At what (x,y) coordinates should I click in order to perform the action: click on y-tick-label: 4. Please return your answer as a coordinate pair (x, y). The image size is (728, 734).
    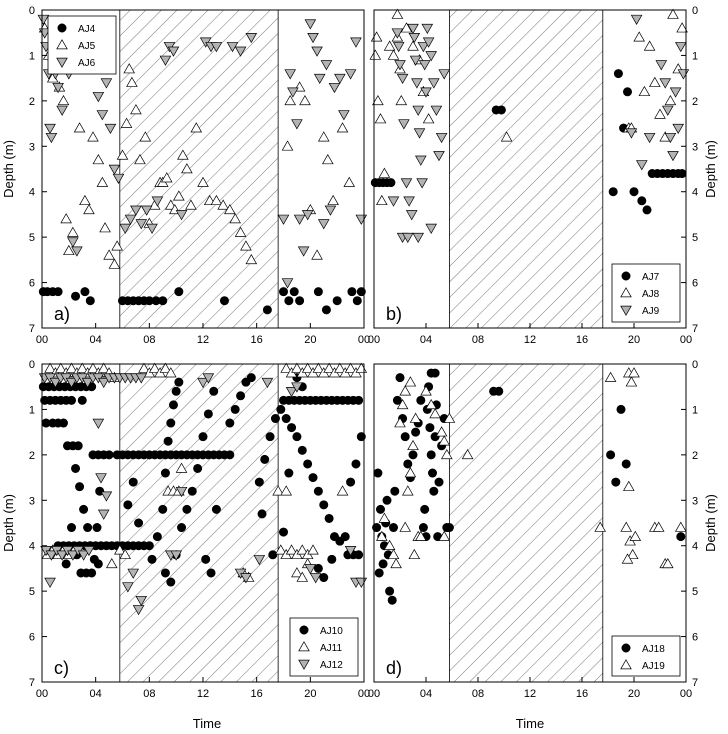
    Looking at the image, I should click on (32, 193).